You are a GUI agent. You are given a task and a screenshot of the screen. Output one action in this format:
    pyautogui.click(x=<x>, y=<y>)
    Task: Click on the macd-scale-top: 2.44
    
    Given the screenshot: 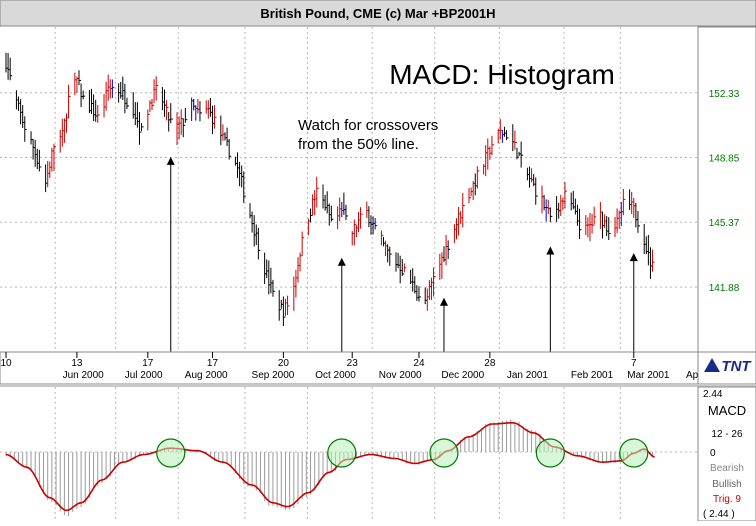 What is the action you would take?
    pyautogui.click(x=713, y=394)
    